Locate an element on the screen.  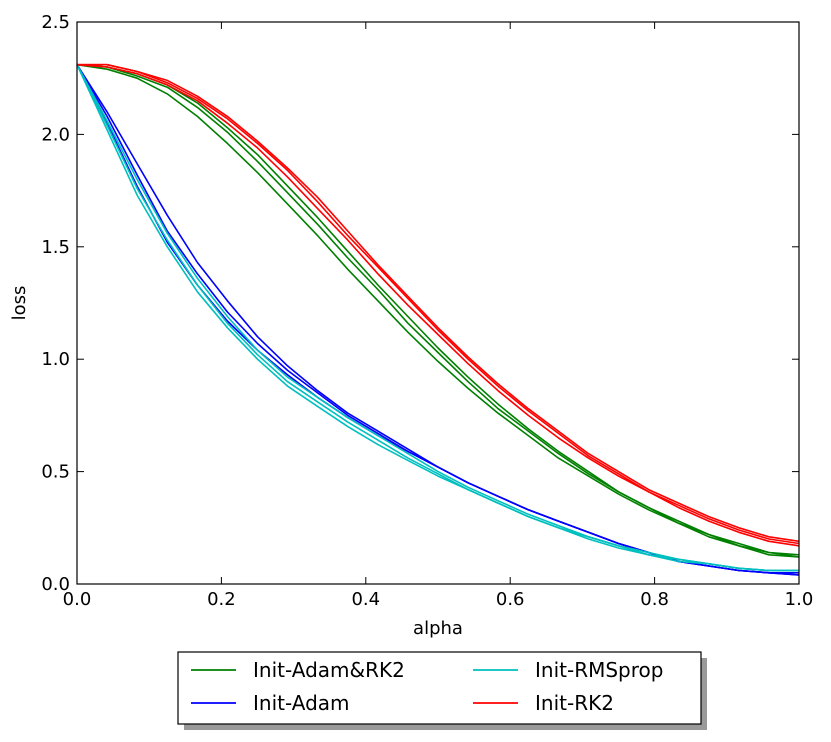
y-tick-label: 2.5 is located at coordinates (55, 22).